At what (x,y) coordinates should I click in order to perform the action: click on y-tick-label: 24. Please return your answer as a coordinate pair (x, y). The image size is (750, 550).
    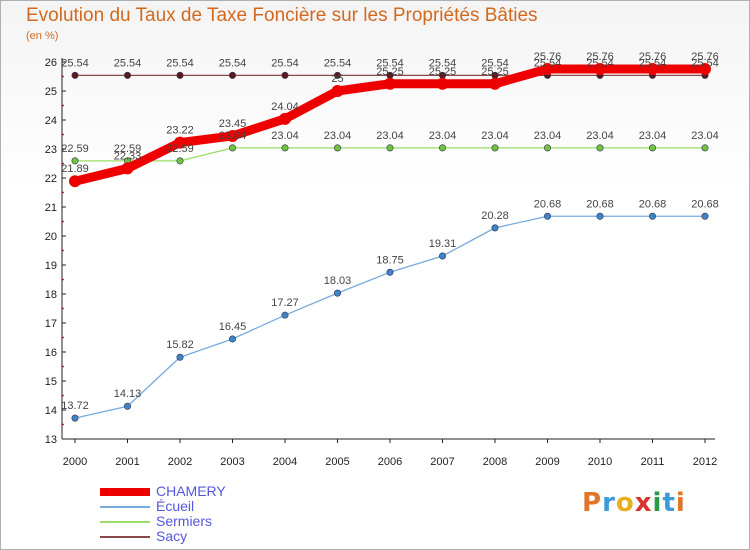
    Looking at the image, I should click on (51, 121).